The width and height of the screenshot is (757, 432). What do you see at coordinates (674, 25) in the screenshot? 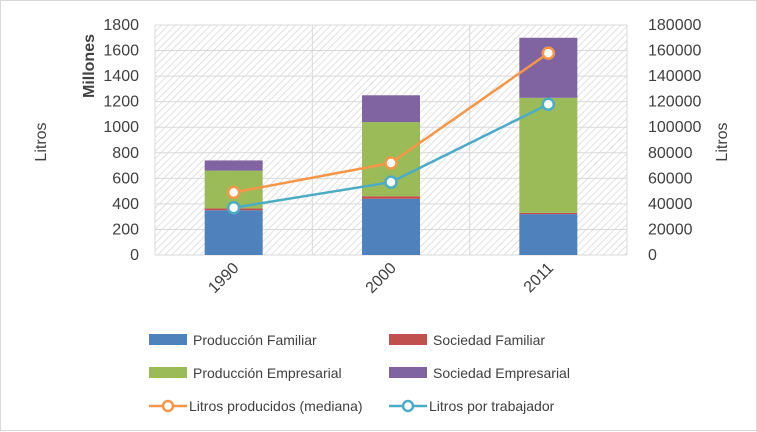
I see `right-tick-label: 180000` at bounding box center [674, 25].